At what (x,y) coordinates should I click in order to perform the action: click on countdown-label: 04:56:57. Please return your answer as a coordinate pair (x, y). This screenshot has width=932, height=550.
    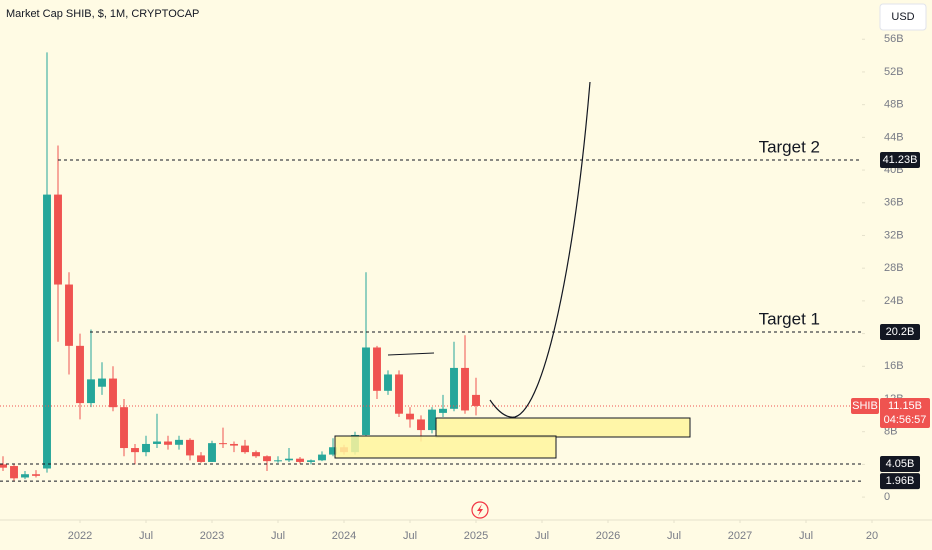
    Looking at the image, I should click on (905, 420).